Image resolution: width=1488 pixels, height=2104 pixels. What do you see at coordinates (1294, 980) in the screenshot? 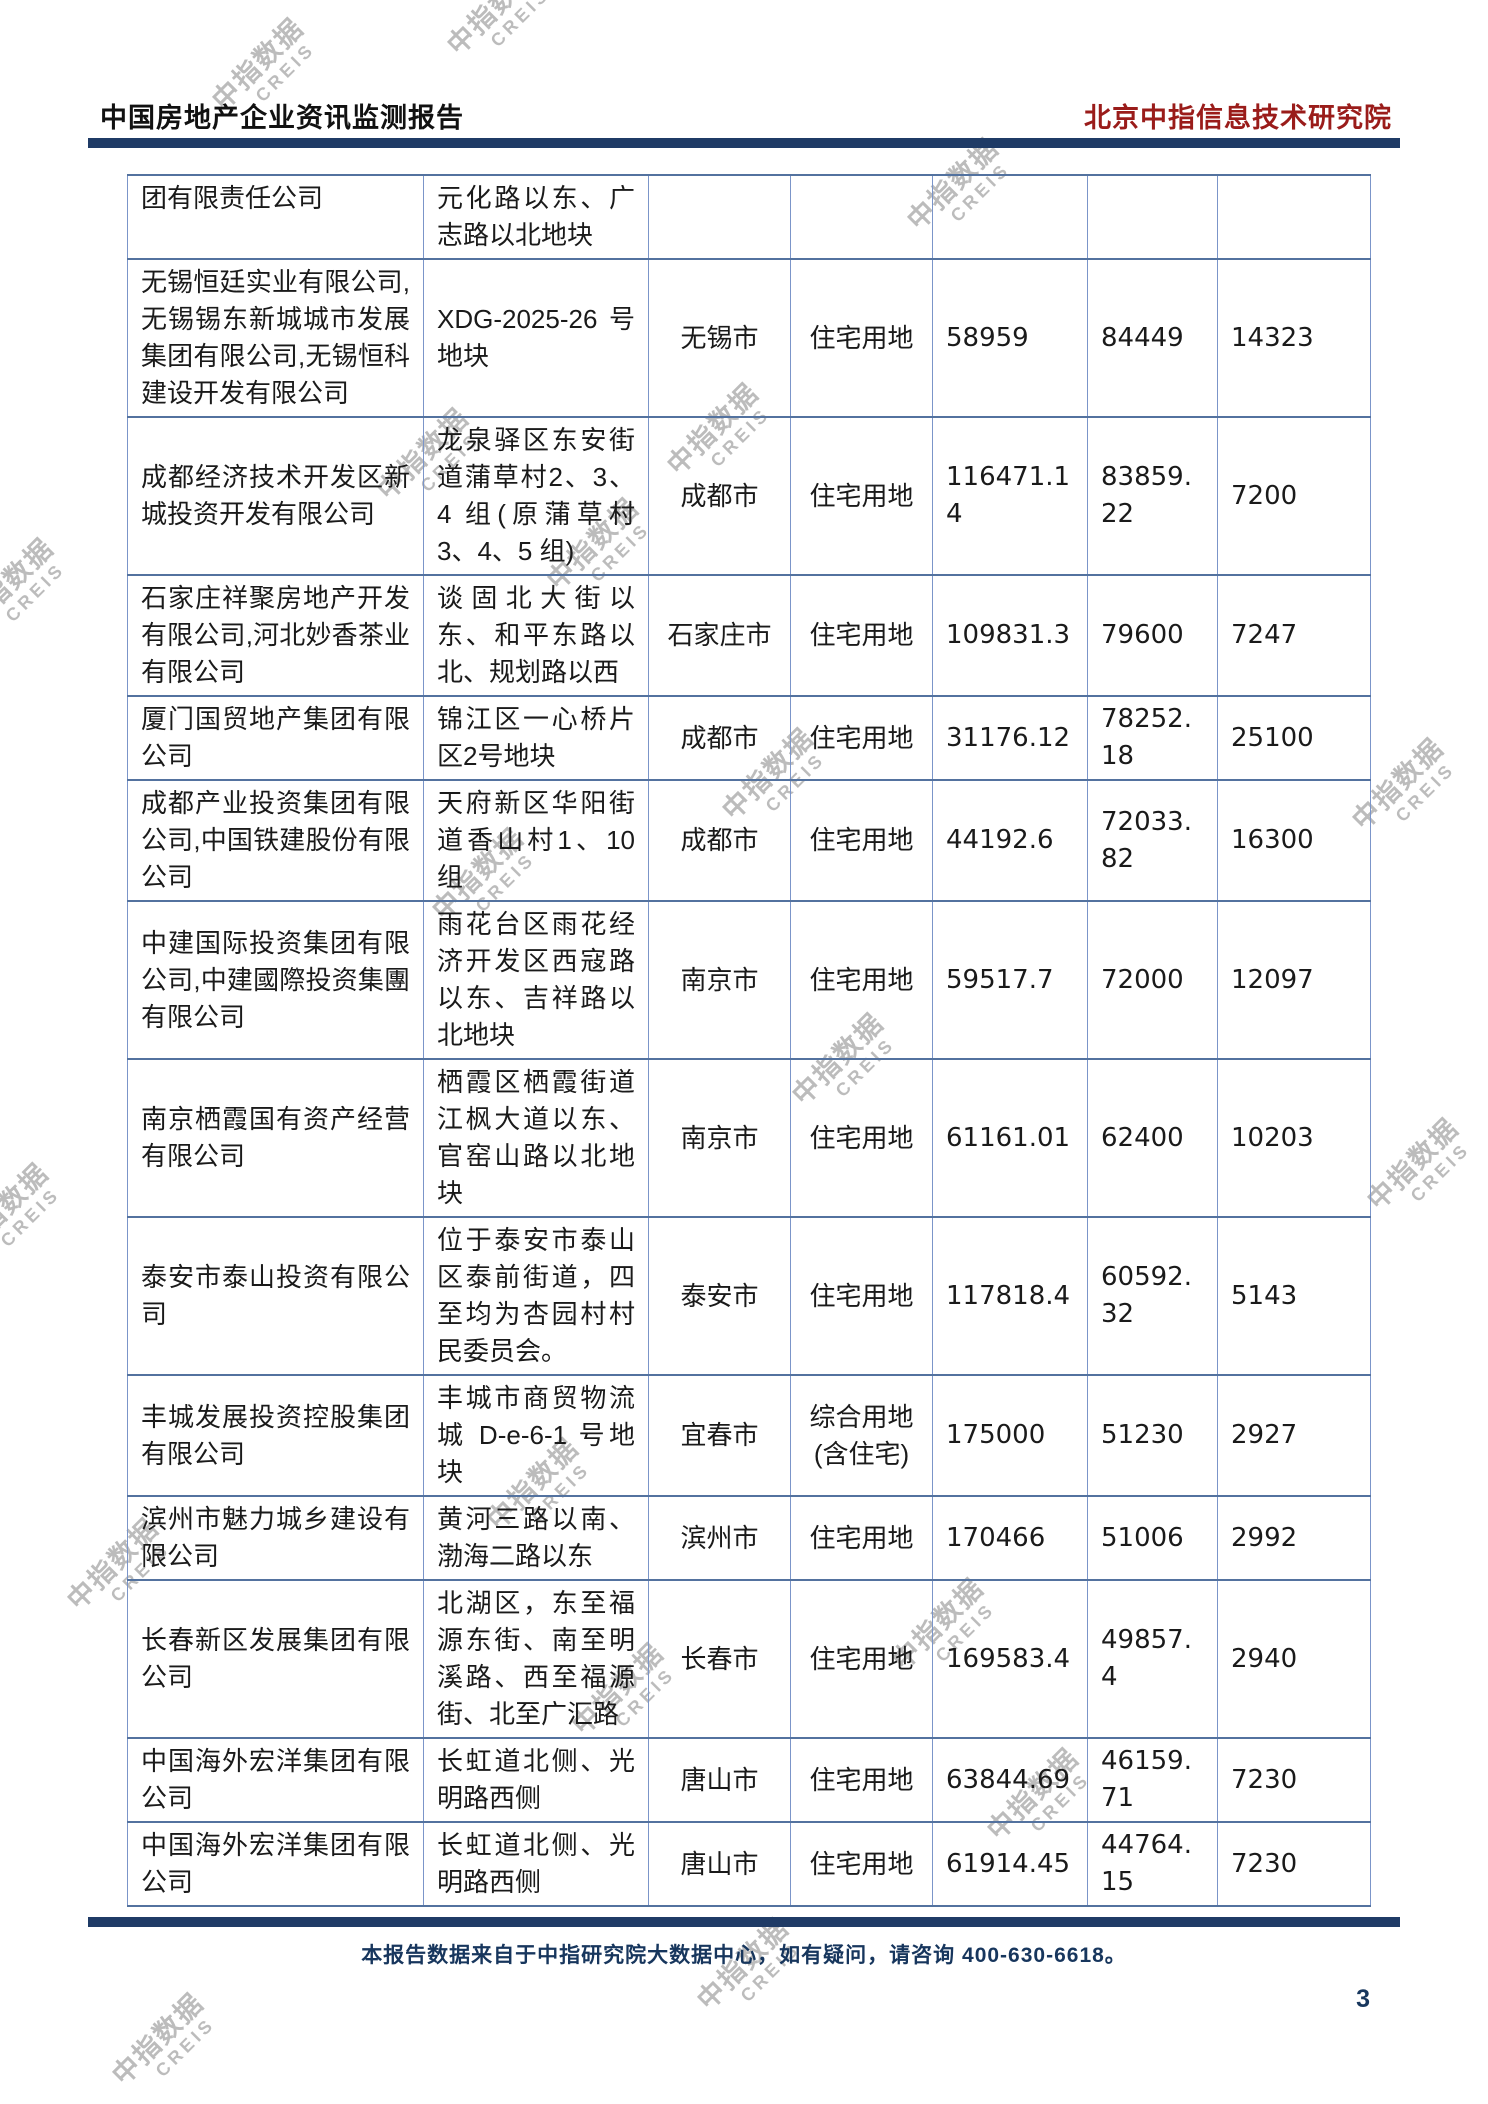
I see `cell-value-3: 12097` at bounding box center [1294, 980].